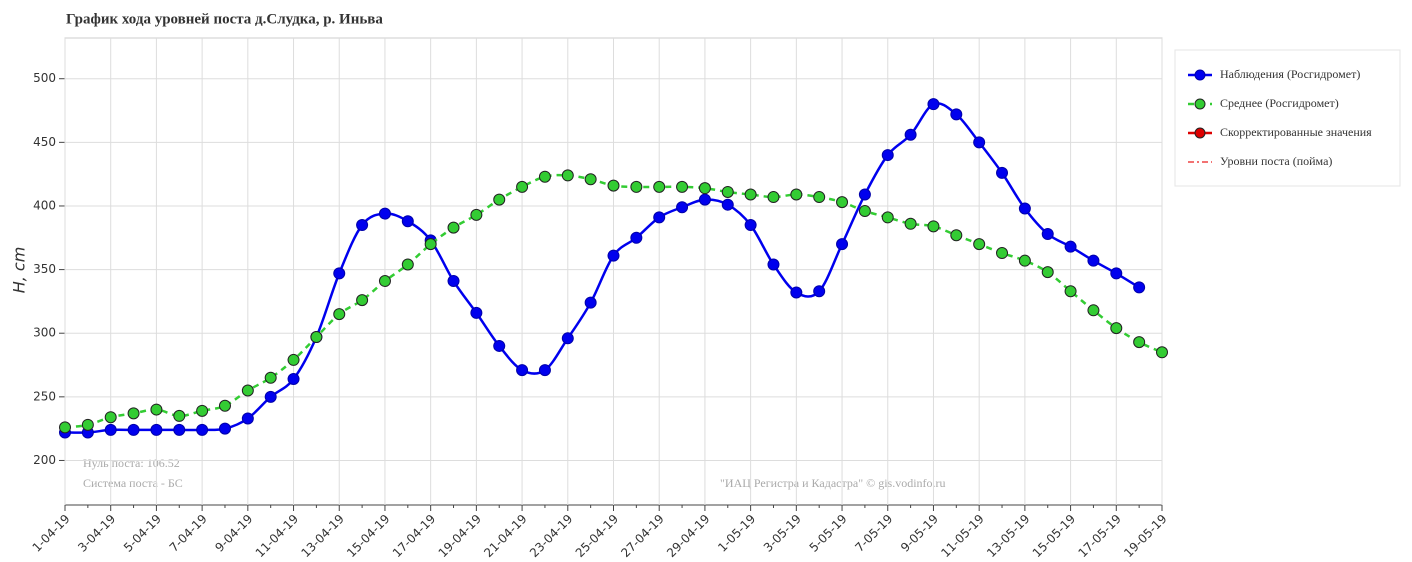  What do you see at coordinates (44, 142) in the screenshot?
I see `y-tick-label: 450` at bounding box center [44, 142].